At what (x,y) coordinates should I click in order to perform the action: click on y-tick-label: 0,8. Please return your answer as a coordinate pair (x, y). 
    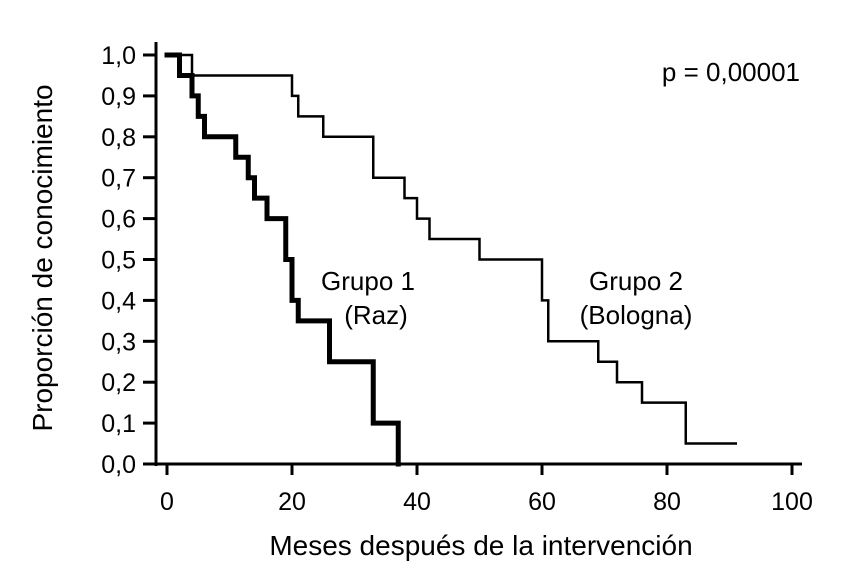
    Looking at the image, I should click on (118, 138).